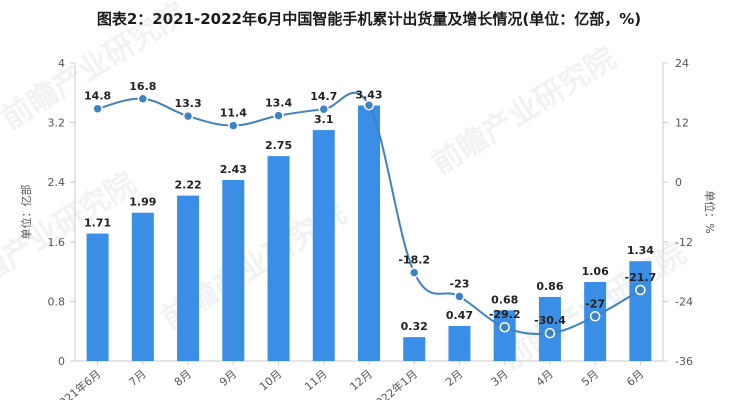 The width and height of the screenshot is (738, 400). What do you see at coordinates (393, 383) in the screenshot?
I see `x-tick-label: 2022年1月` at bounding box center [393, 383].